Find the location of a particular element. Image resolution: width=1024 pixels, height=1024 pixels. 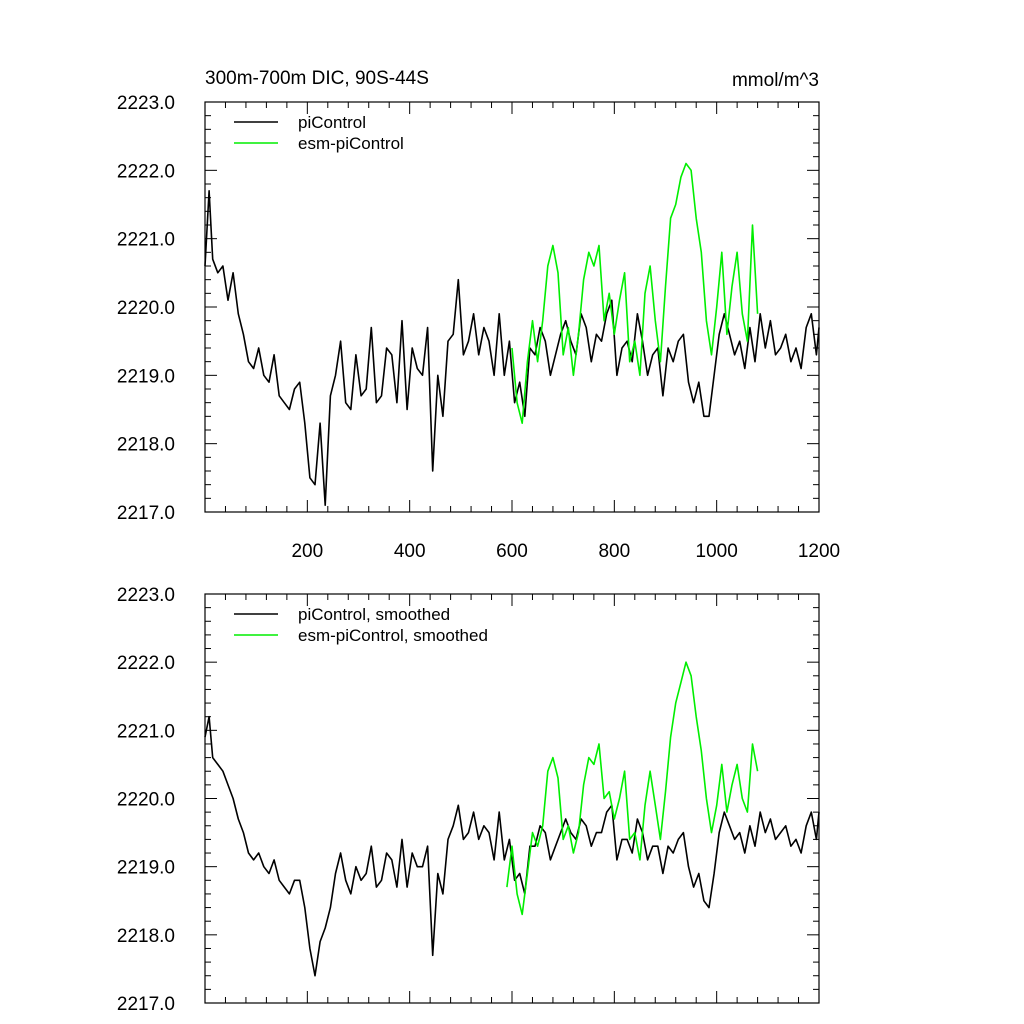

x-tick-label: 600 is located at coordinates (512, 551).